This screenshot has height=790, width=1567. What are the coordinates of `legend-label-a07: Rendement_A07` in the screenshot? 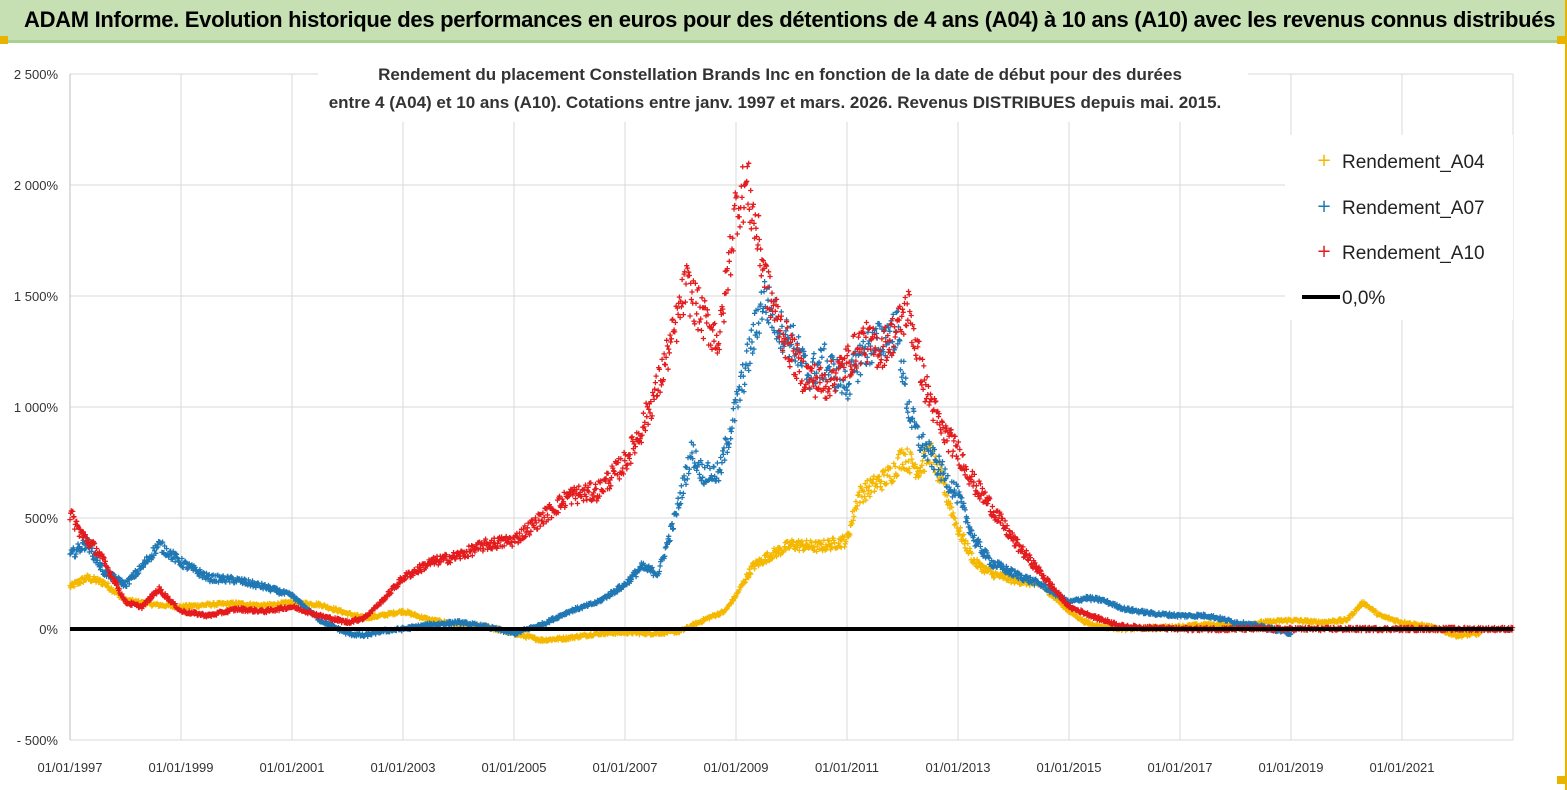 It's located at (1413, 208).